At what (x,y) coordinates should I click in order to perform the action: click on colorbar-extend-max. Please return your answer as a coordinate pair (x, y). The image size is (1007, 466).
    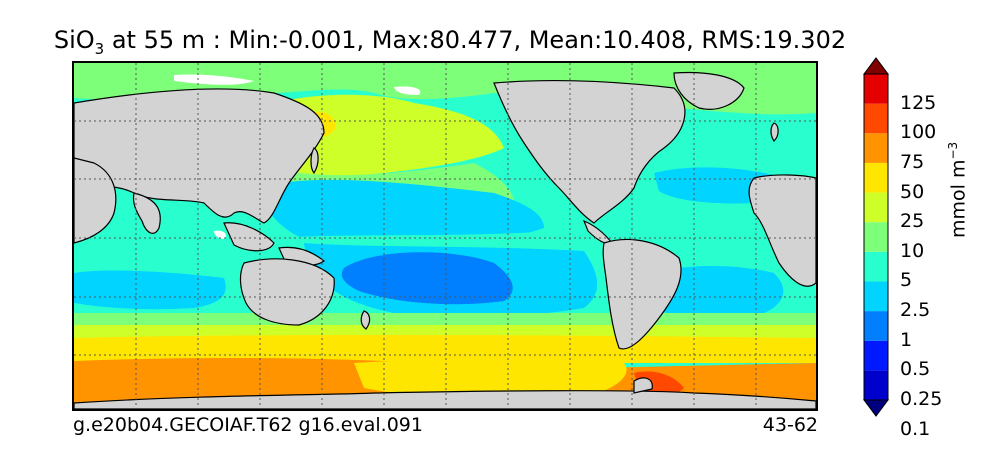
    Looking at the image, I should click on (876, 66).